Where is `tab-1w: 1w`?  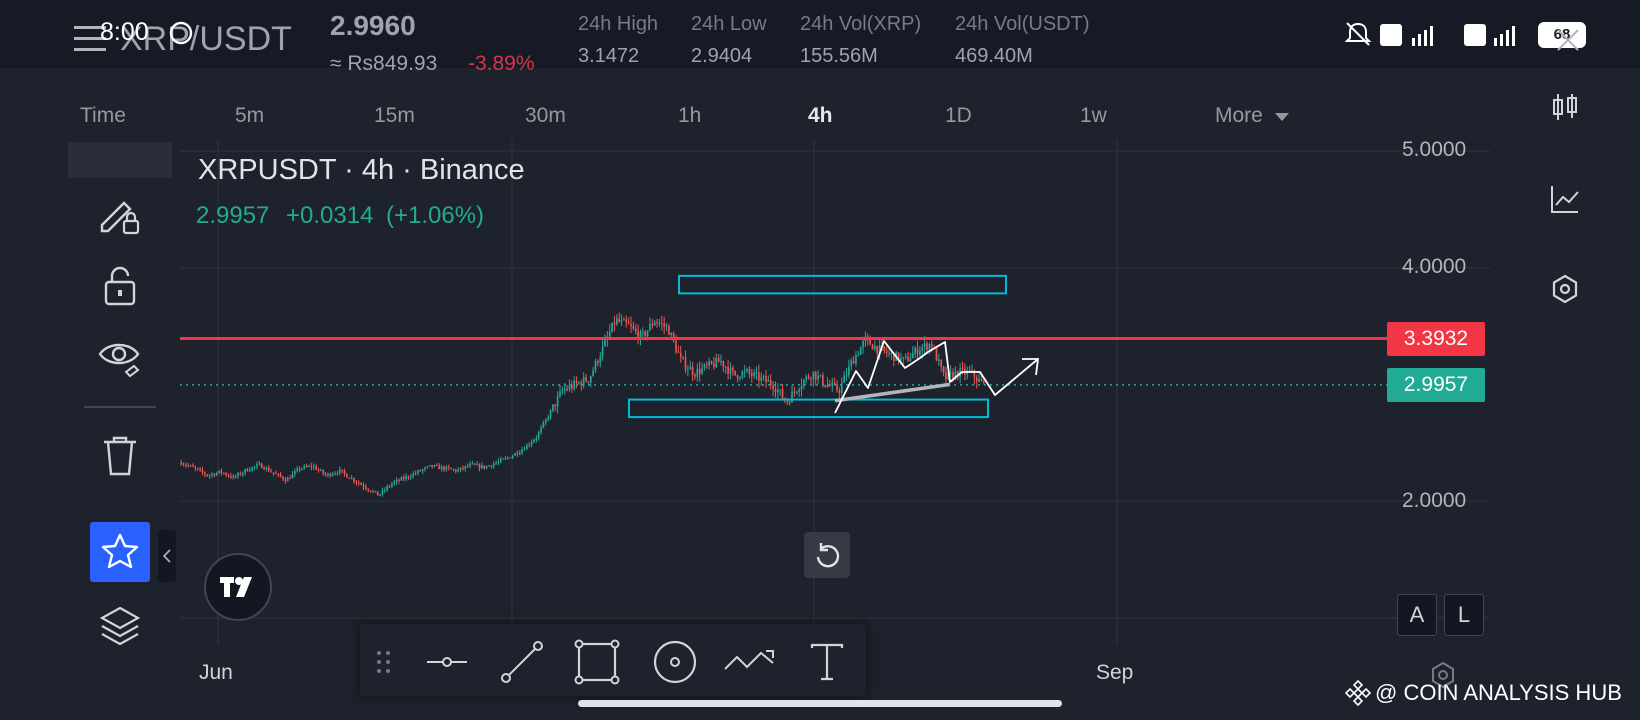
tab-1w: 1w is located at coordinates (1093, 115).